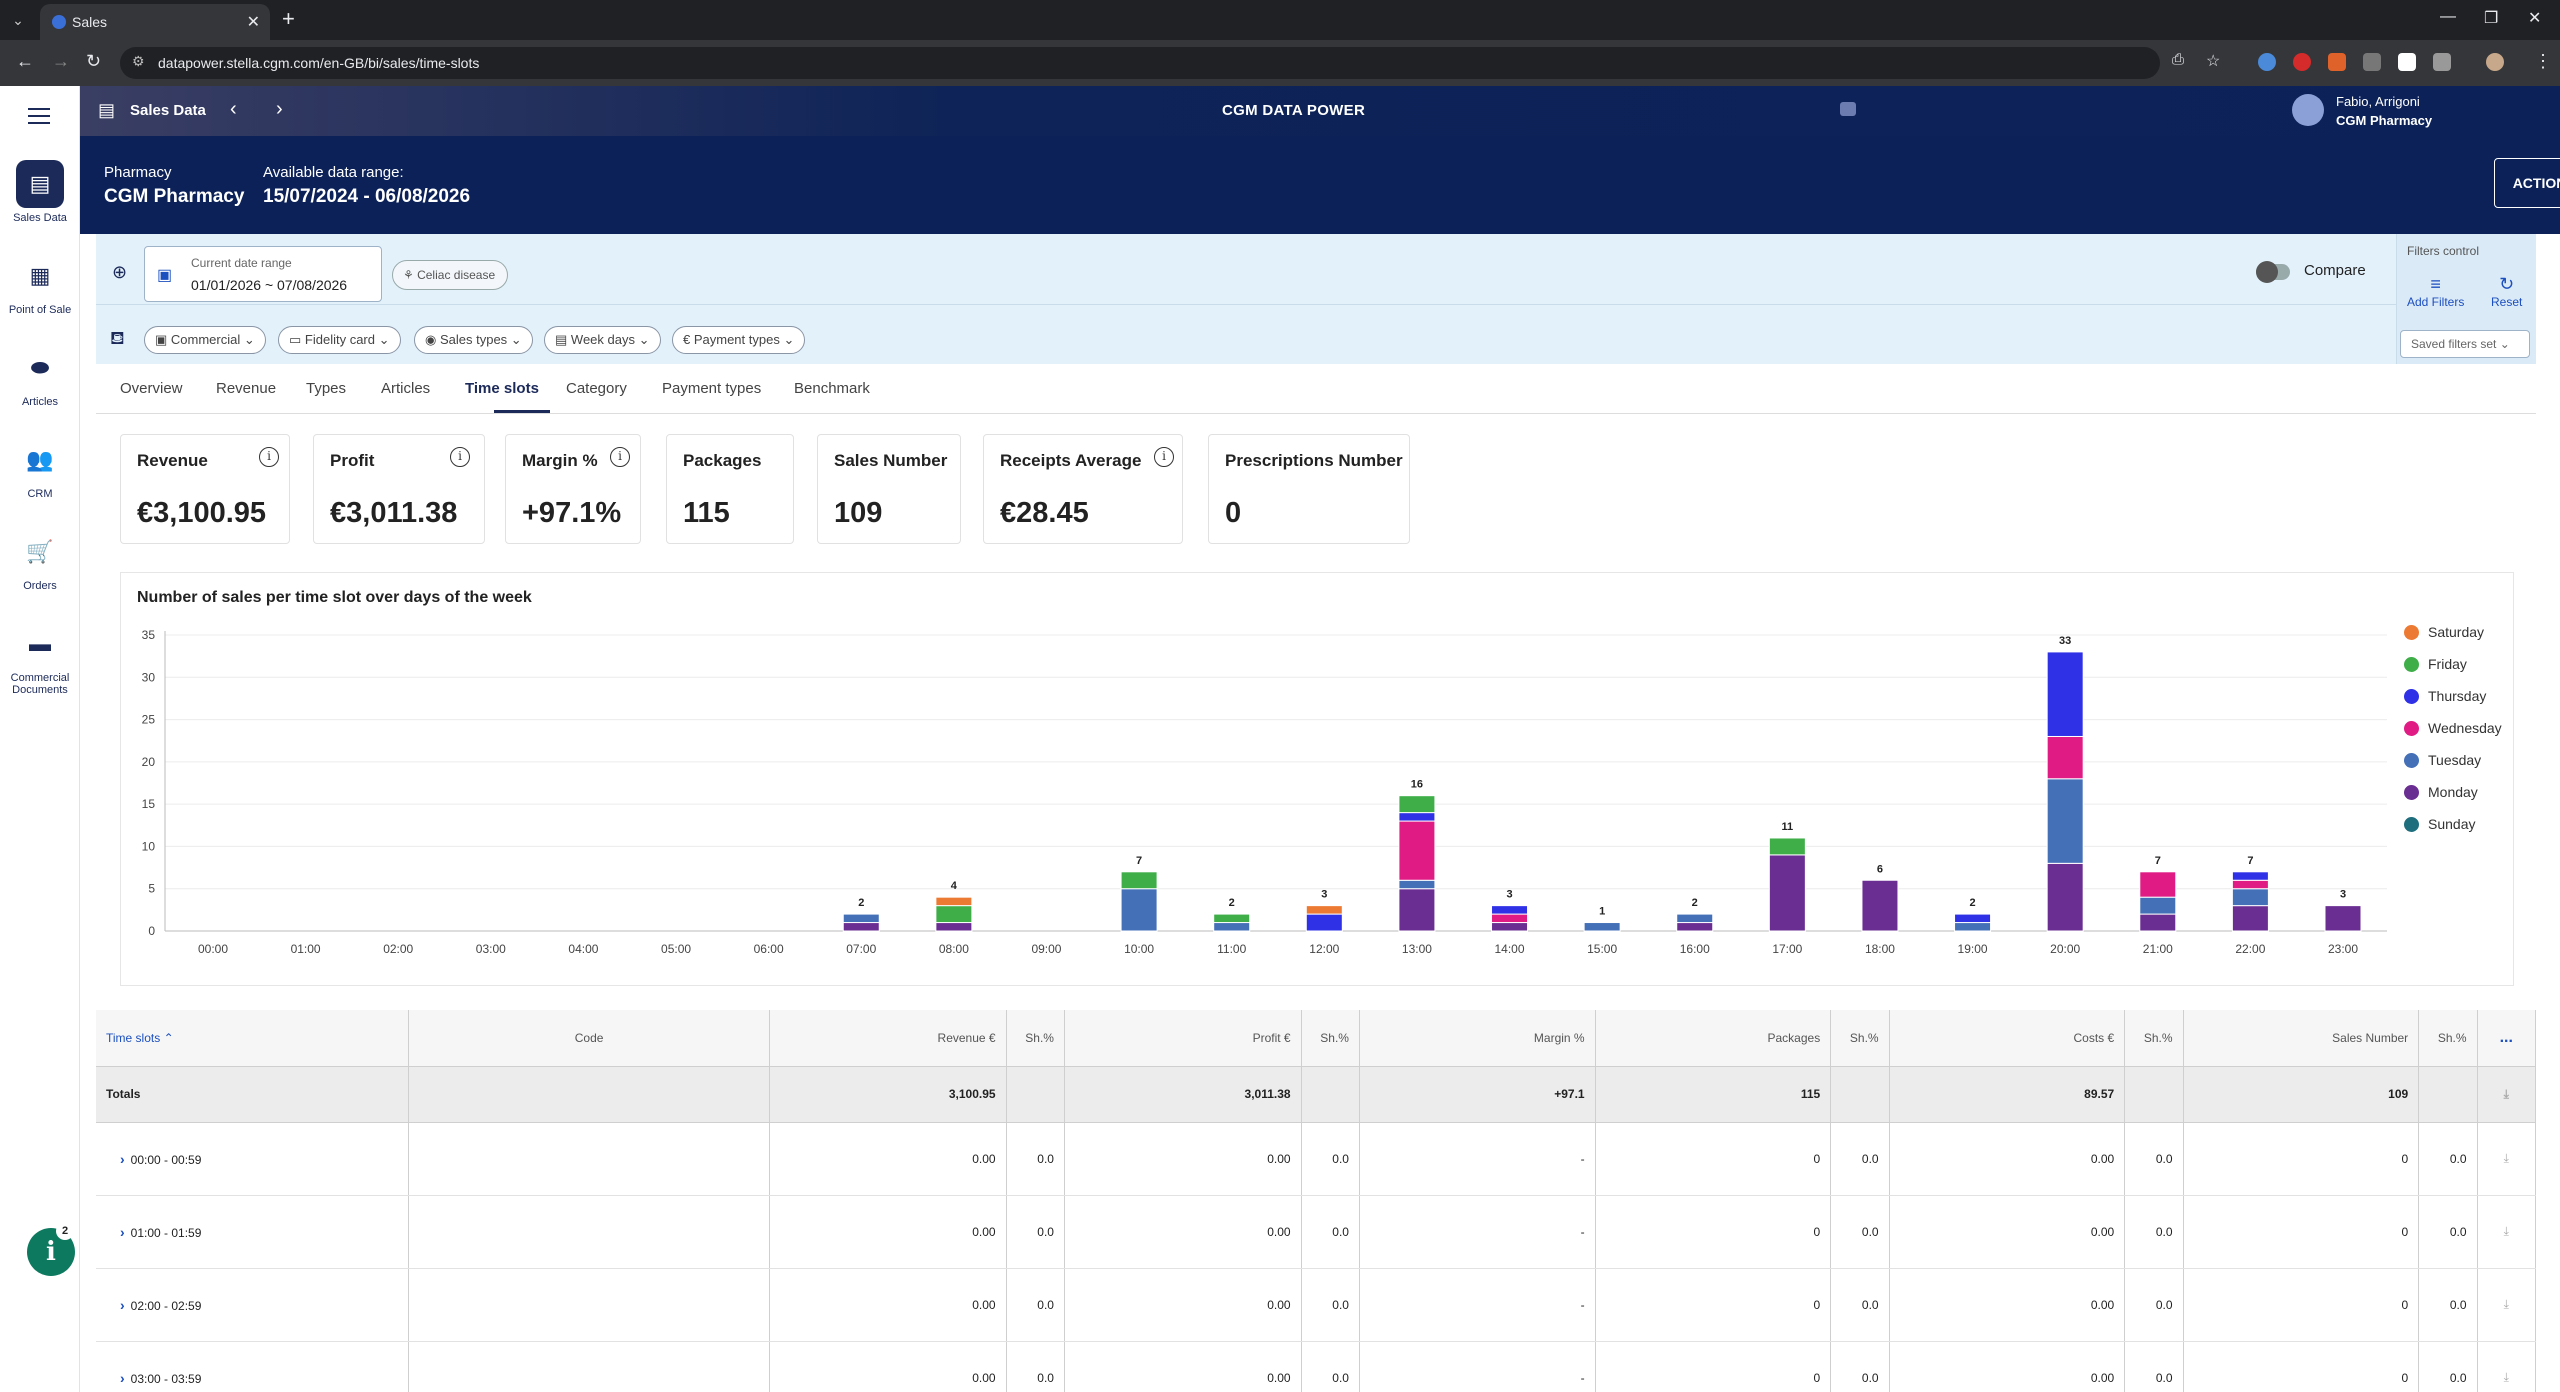 This screenshot has width=2560, height=1392. Describe the element at coordinates (984, 1304) in the screenshot. I see `cell-text: 0.00` at that location.